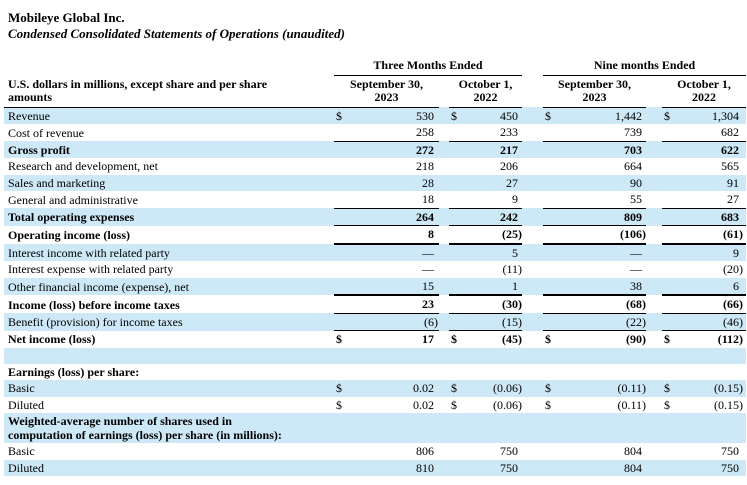  Describe the element at coordinates (733, 304) in the screenshot. I see `value-text: (66)` at that location.